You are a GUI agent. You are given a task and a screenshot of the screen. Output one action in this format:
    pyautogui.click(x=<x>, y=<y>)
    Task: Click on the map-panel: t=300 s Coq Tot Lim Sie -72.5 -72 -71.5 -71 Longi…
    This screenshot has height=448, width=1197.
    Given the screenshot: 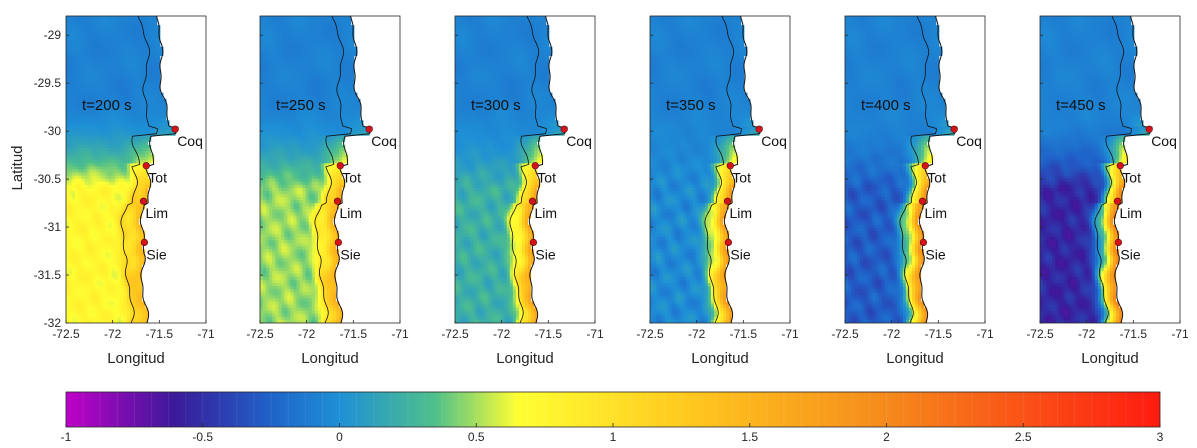 What is the action you would take?
    pyautogui.click(x=522, y=191)
    